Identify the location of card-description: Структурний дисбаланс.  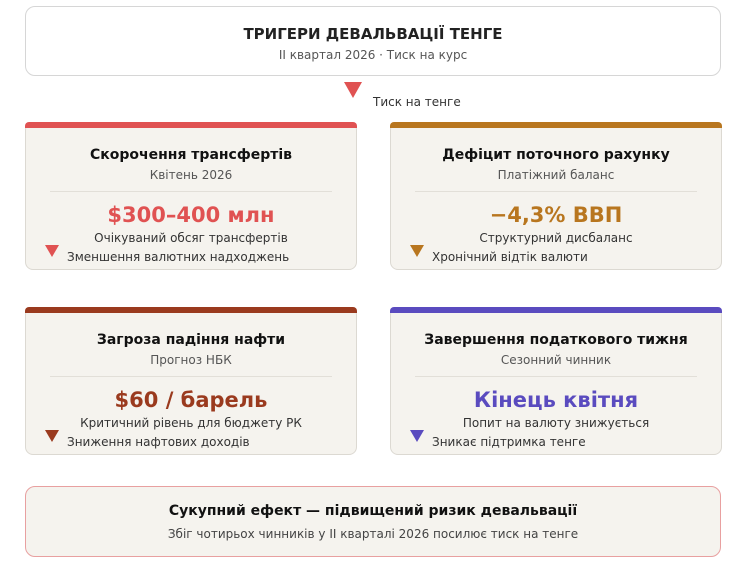
(556, 238).